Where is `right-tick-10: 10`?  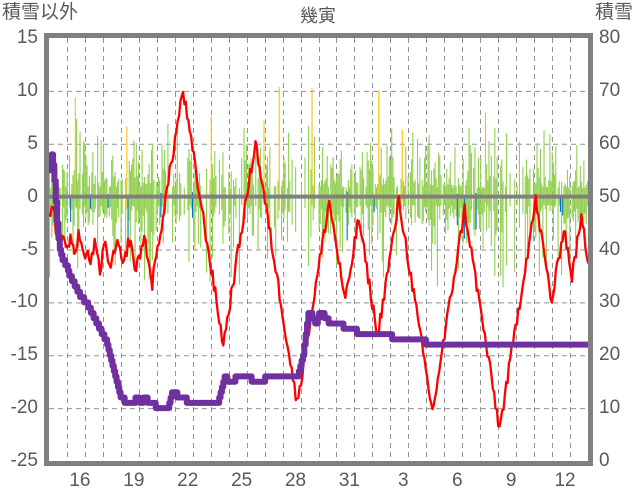 right-tick-10: 10 is located at coordinates (610, 408).